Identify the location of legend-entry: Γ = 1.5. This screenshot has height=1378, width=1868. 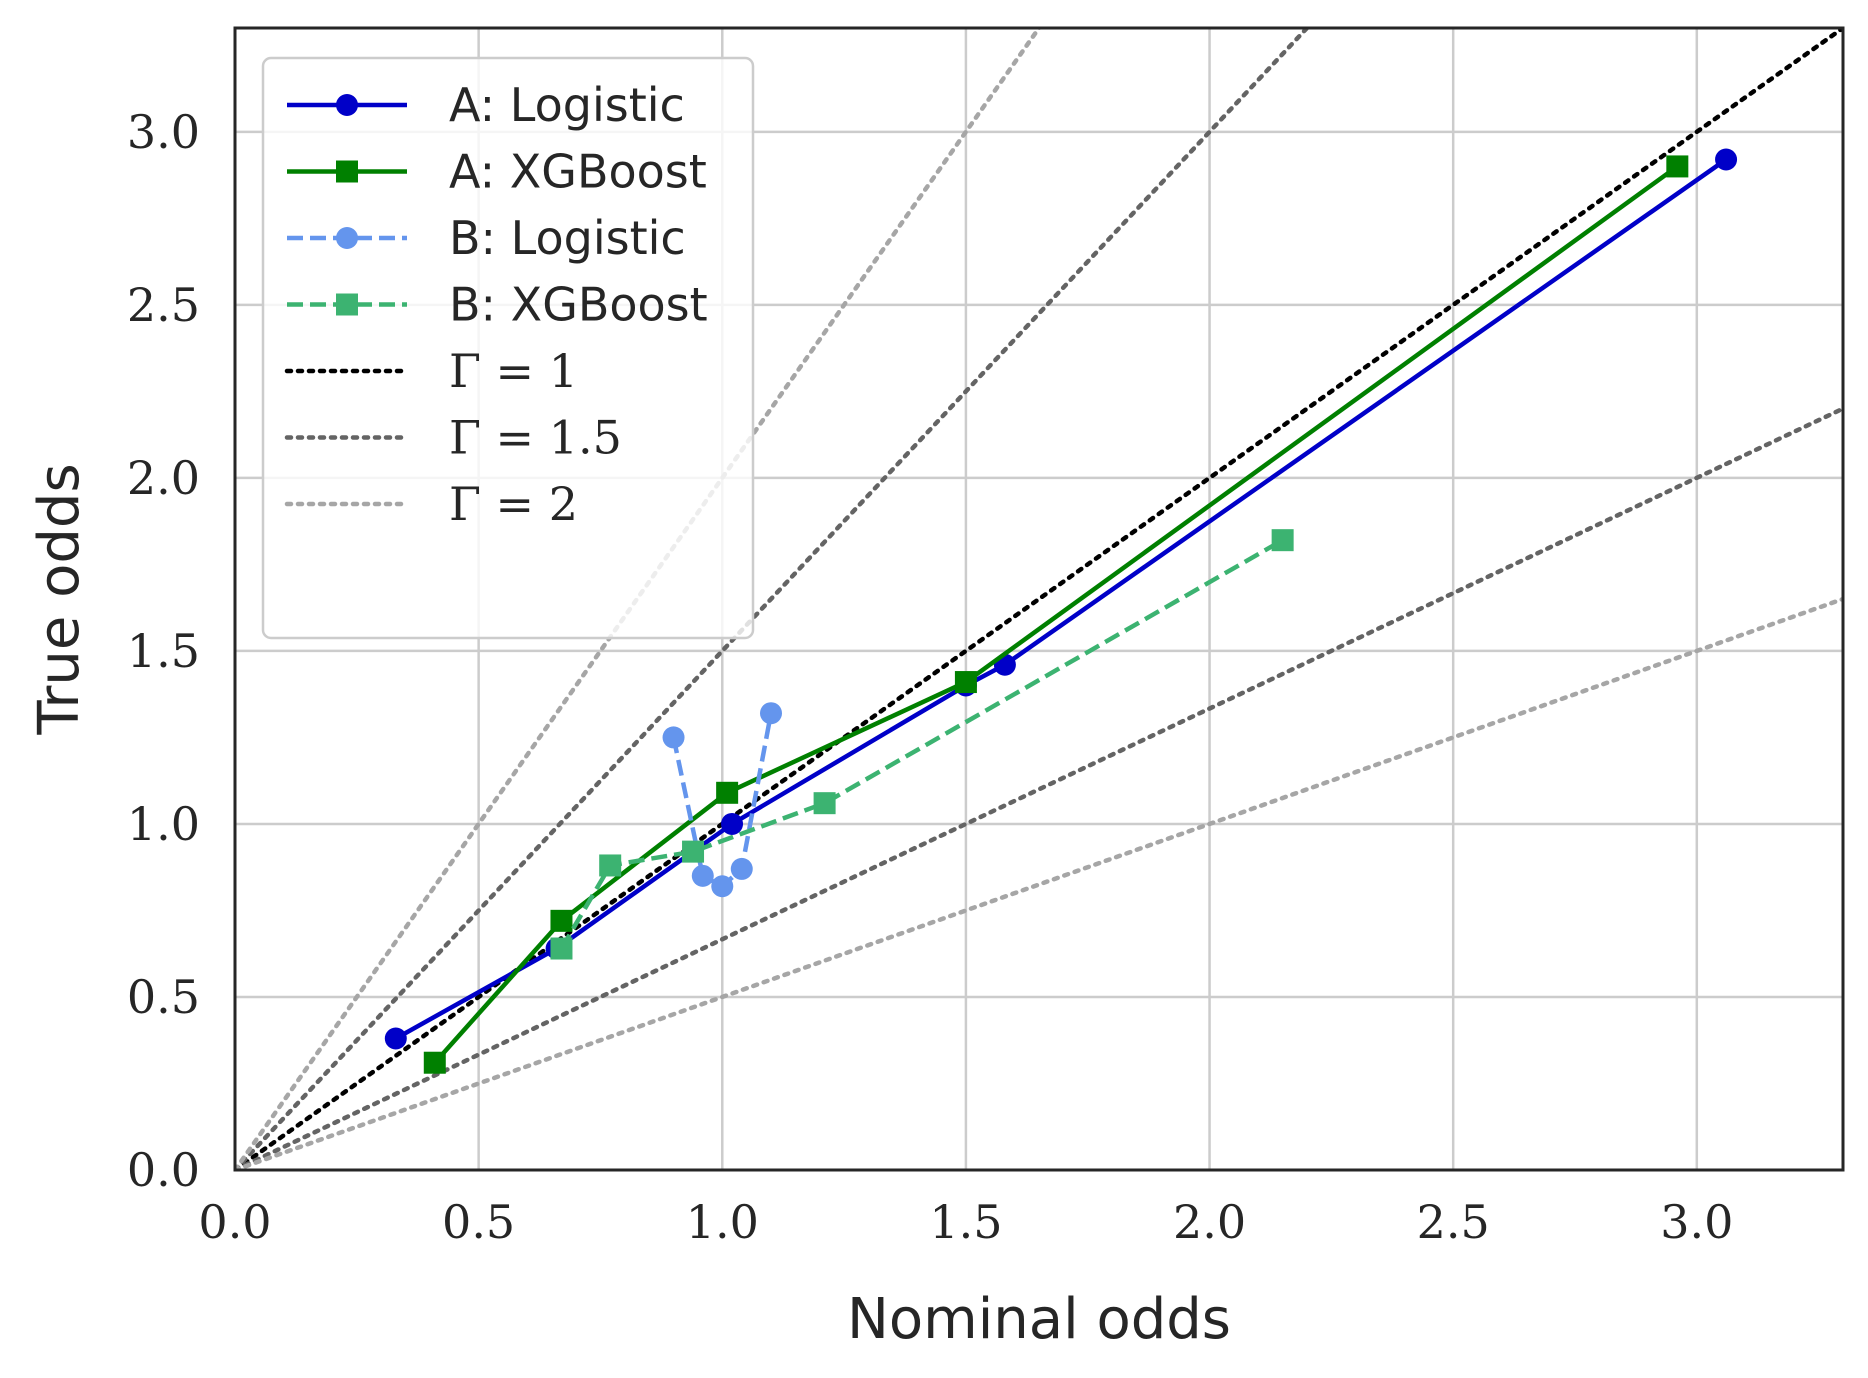
(453, 438).